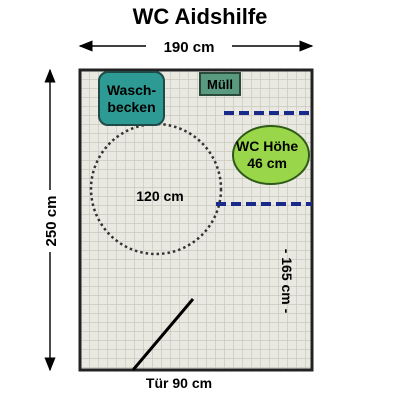 The height and width of the screenshot is (400, 400). I want to click on door-label: Tür 90 cm, so click(179, 383).